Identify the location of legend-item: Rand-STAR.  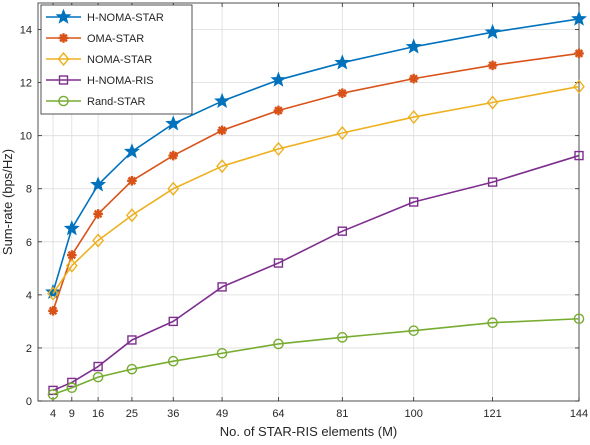
(96, 101).